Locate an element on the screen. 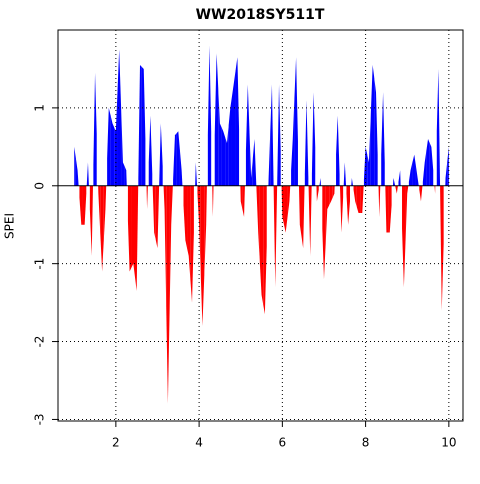 The height and width of the screenshot is (484, 480). y-tick-label: 0 is located at coordinates (40, 186).